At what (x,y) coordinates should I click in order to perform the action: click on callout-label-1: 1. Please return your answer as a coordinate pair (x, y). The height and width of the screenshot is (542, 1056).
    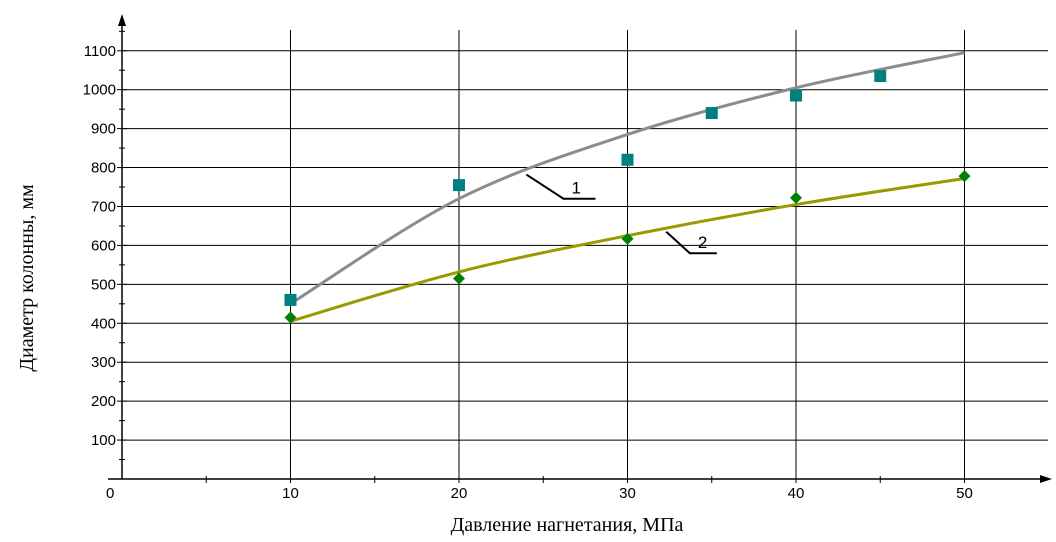
    Looking at the image, I should click on (575, 188).